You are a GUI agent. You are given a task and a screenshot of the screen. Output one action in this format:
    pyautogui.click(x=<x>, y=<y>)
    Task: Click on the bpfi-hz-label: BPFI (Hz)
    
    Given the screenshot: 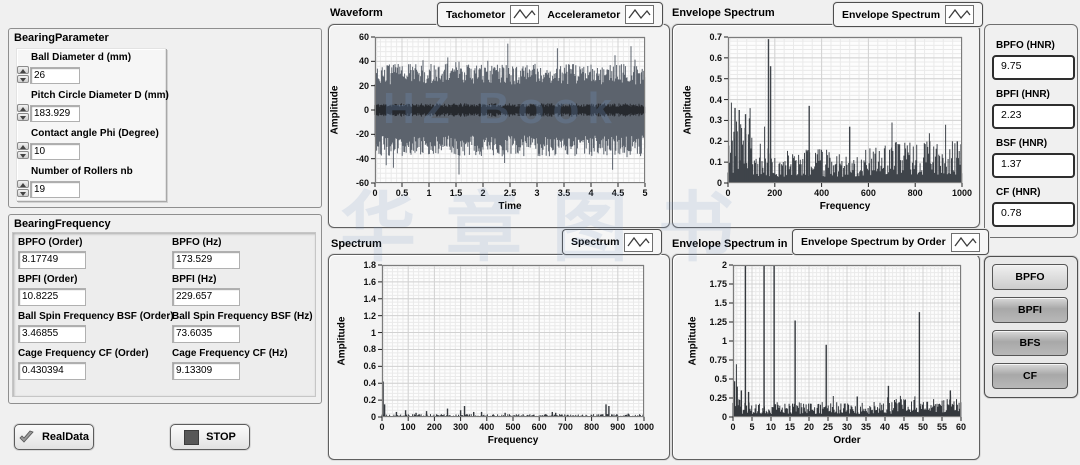 What is the action you would take?
    pyautogui.click(x=194, y=279)
    